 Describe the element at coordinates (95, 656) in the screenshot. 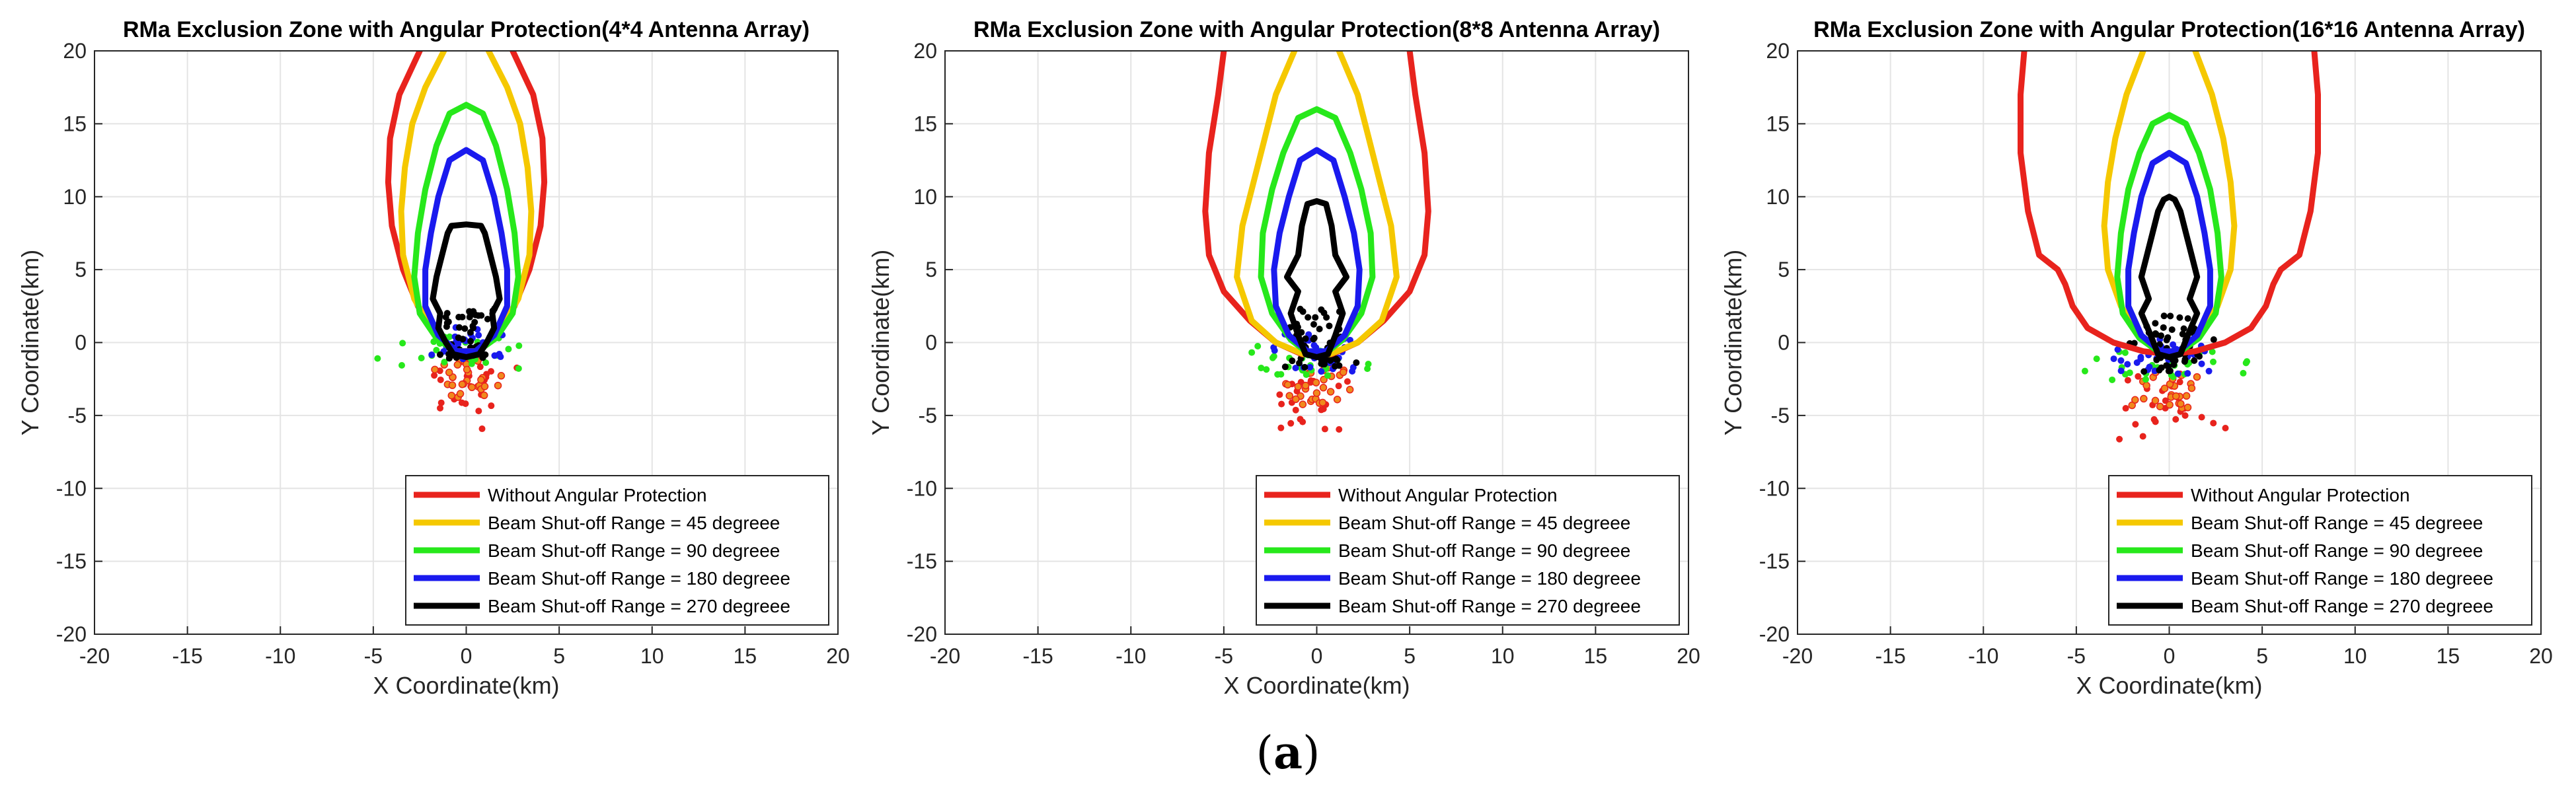

I see `x-tick-label: -20` at that location.